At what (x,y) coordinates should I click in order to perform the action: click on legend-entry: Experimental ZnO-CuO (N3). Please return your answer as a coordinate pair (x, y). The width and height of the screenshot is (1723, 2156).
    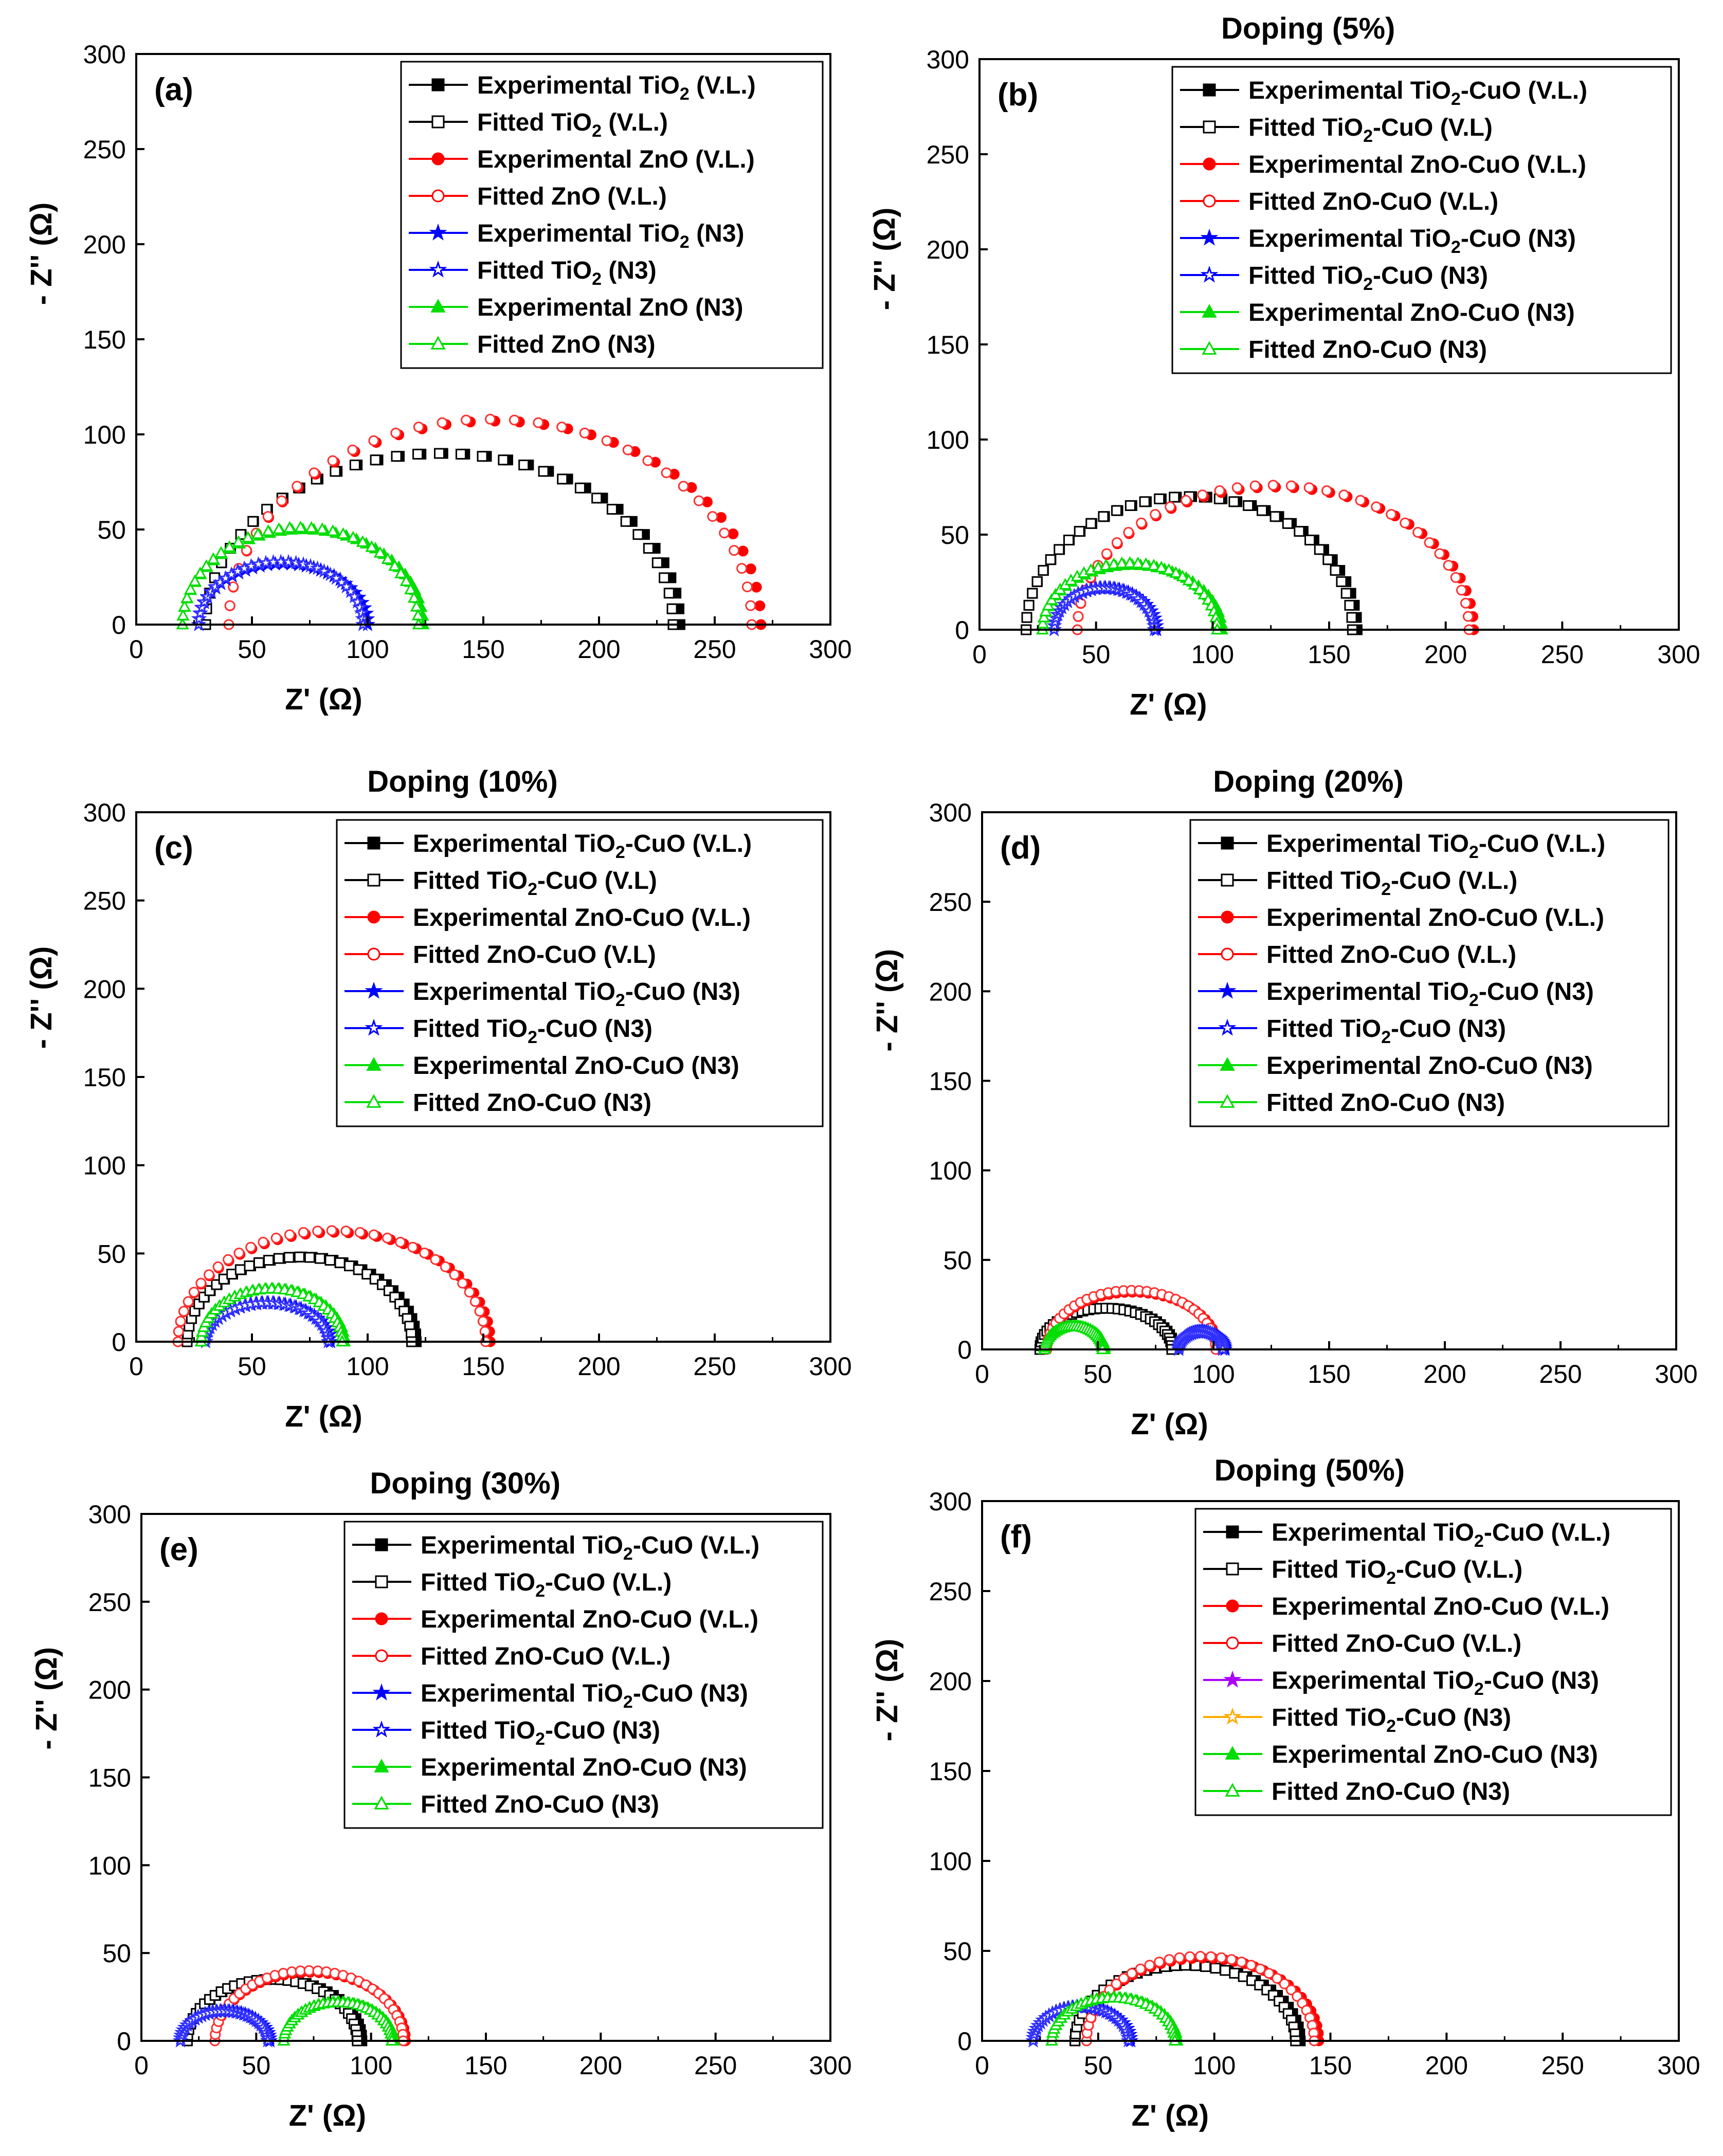
    Looking at the image, I should click on (1400, 1754).